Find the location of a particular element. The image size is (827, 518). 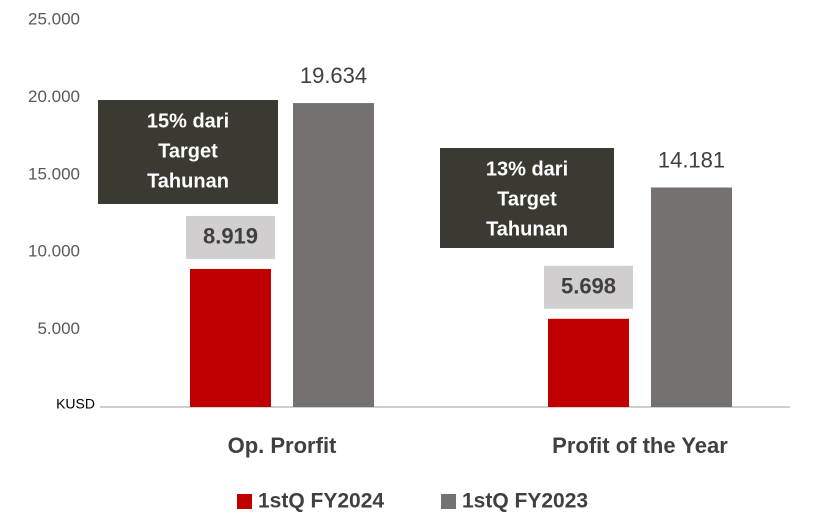

y-axis-label: KUSD is located at coordinates (75, 404).